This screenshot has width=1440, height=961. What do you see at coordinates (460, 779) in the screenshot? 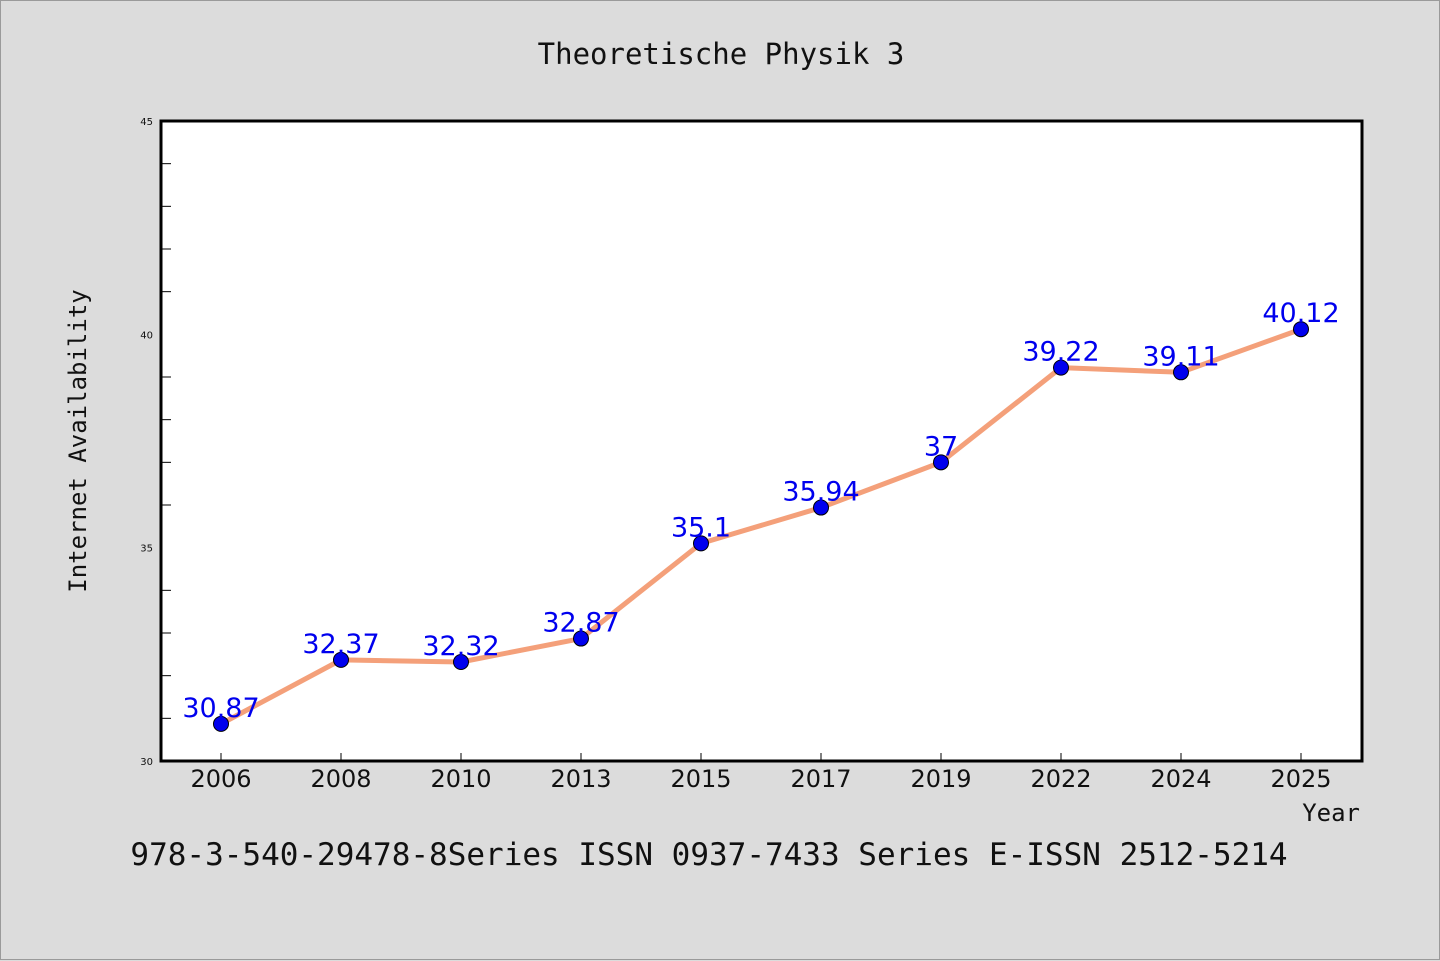
I see `x-tick-label: 2010` at bounding box center [460, 779].